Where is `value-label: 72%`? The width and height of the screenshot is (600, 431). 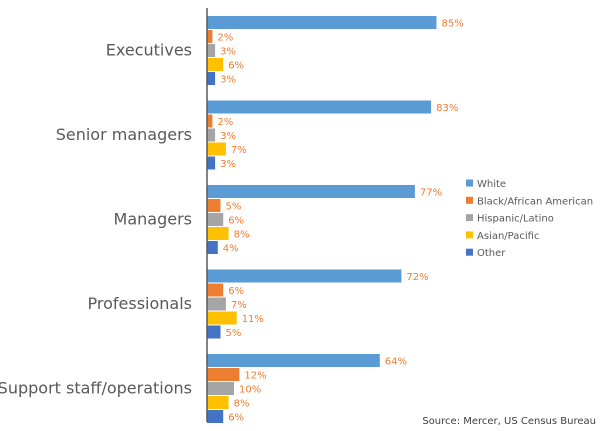
value-label: 72% is located at coordinates (417, 277).